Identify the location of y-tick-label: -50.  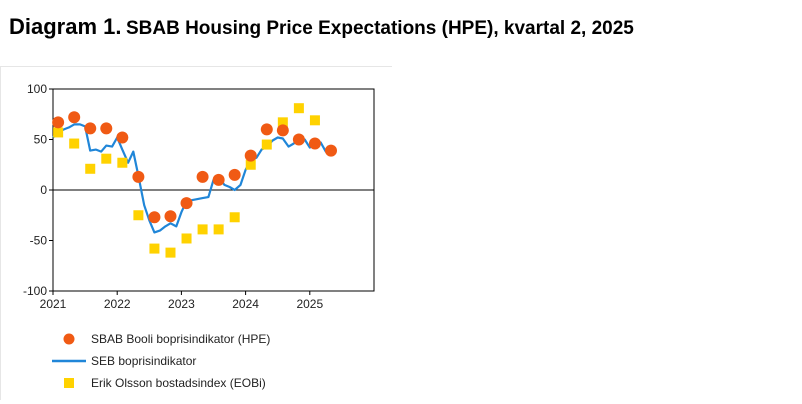
(39, 241).